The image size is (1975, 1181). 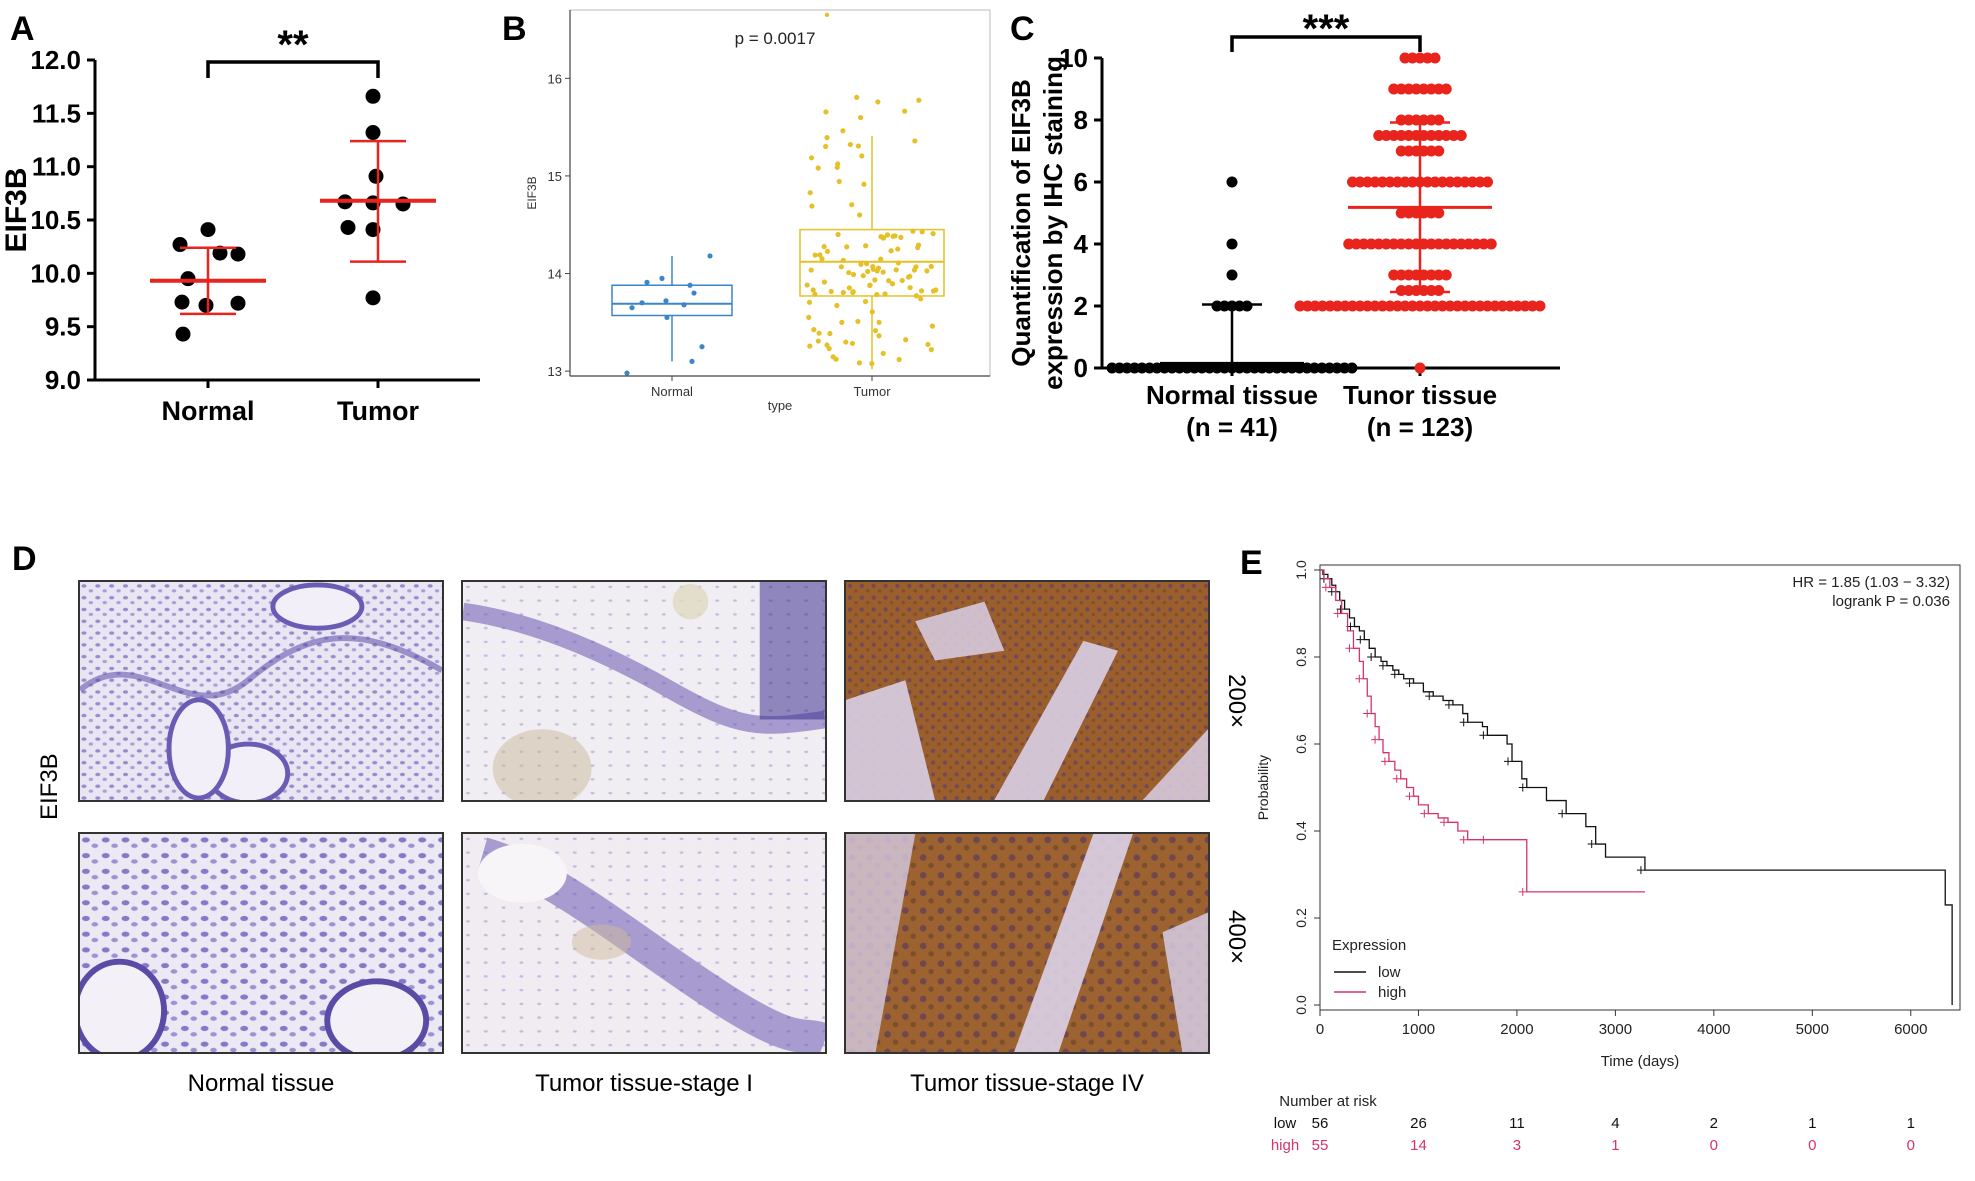 I want to click on p-value-label: p = 0.0017, so click(x=775, y=38).